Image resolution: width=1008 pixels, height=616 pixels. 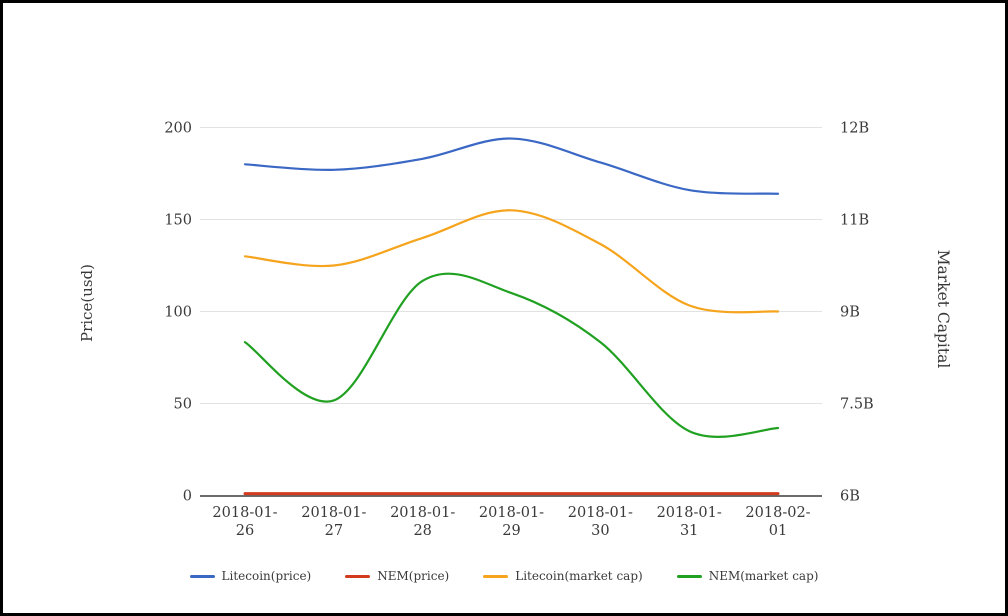 I want to click on legend-item-litecoin-price: Litecoin(price), so click(x=250, y=576).